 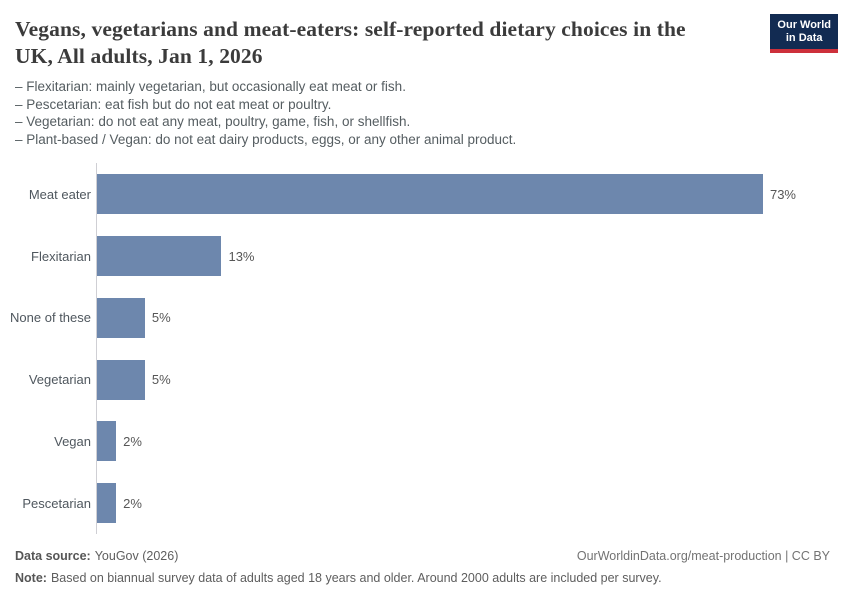 I want to click on bar-row: Flexitarian 13%, so click(x=425, y=256).